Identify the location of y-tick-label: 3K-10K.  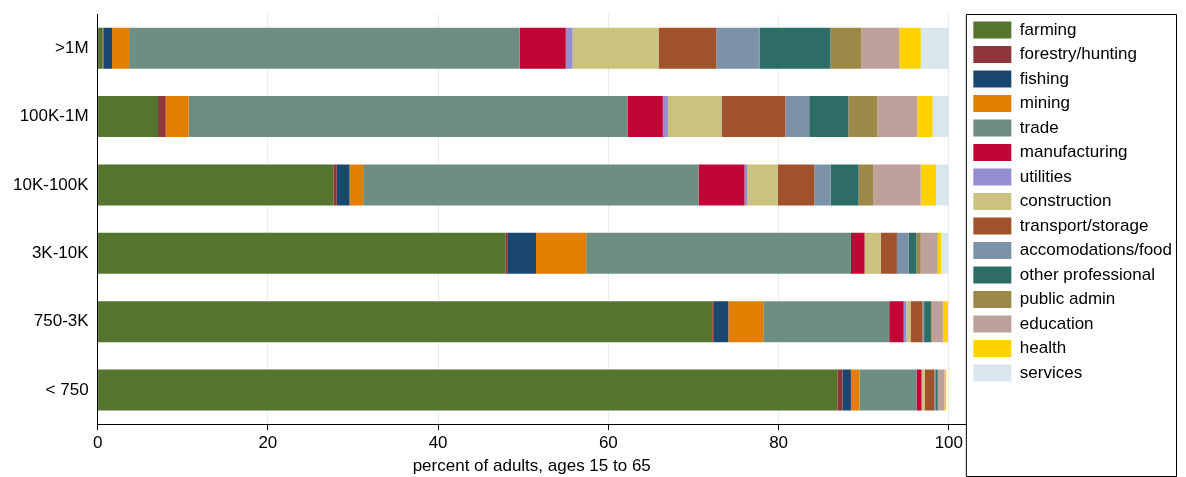
(60, 252).